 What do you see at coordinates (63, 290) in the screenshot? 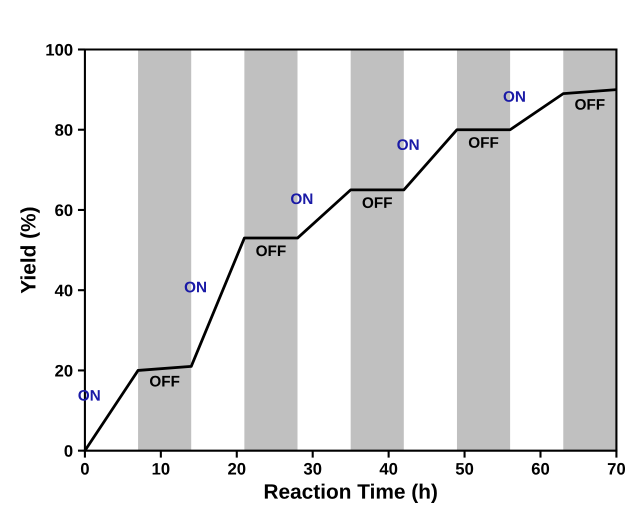
I see `y-tick-label: 40` at bounding box center [63, 290].